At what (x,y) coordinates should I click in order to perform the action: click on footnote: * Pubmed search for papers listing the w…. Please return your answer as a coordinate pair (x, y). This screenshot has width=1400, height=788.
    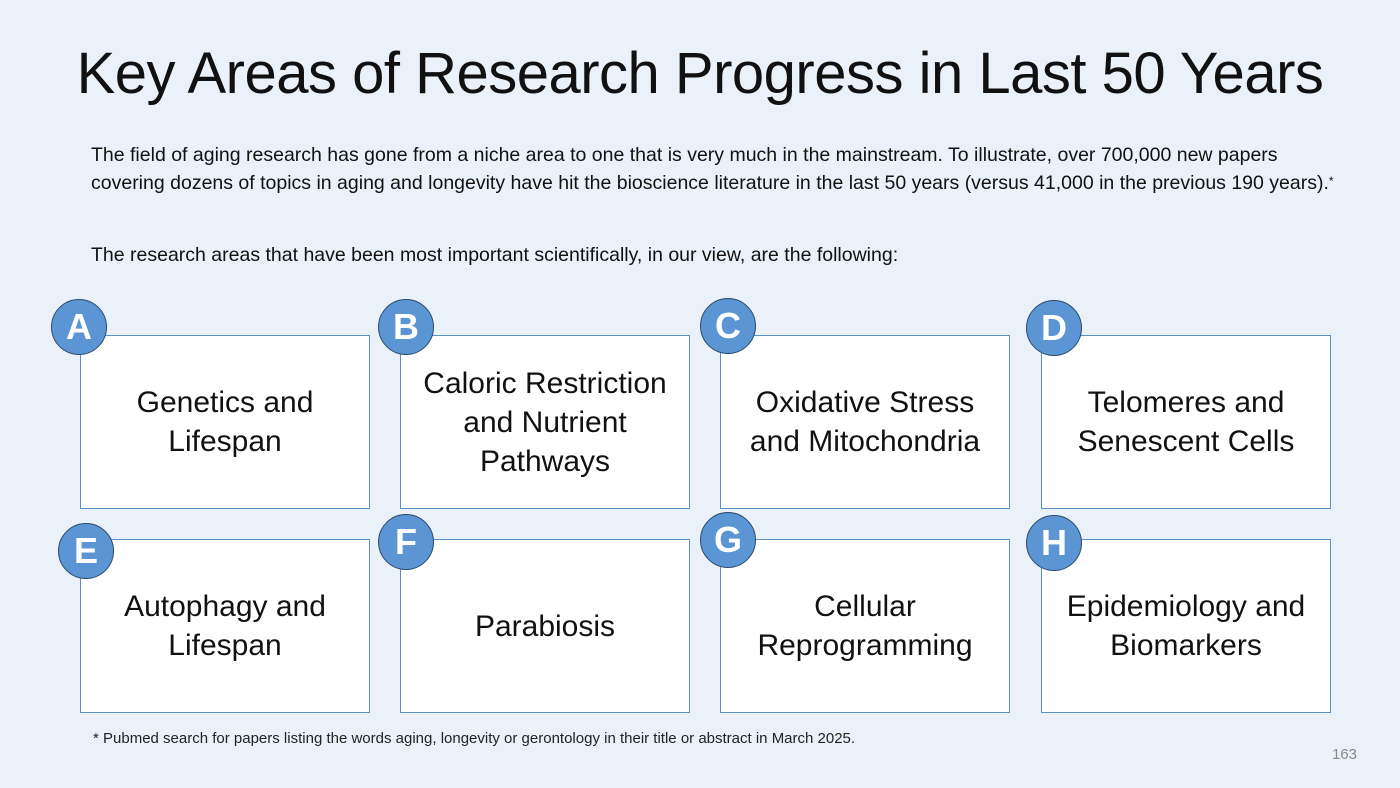
    Looking at the image, I should click on (474, 738).